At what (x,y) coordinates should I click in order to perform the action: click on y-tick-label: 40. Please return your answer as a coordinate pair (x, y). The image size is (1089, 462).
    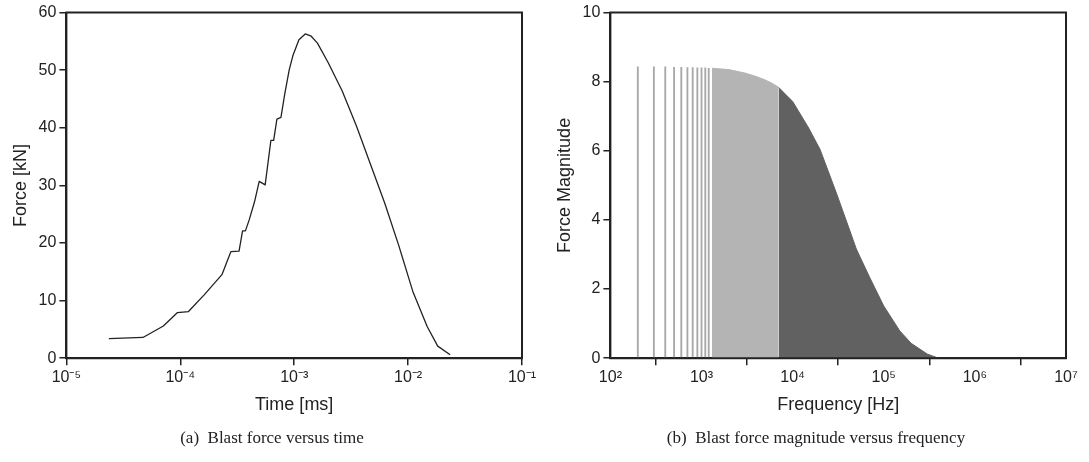
    Looking at the image, I should click on (47, 127).